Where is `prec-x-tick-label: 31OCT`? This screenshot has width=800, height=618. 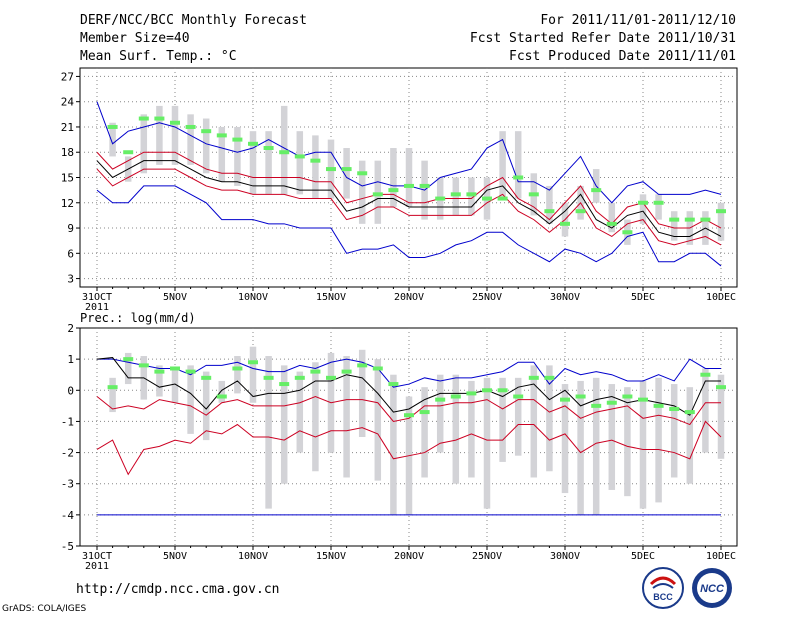 prec-x-tick-label: 31OCT is located at coordinates (97, 556).